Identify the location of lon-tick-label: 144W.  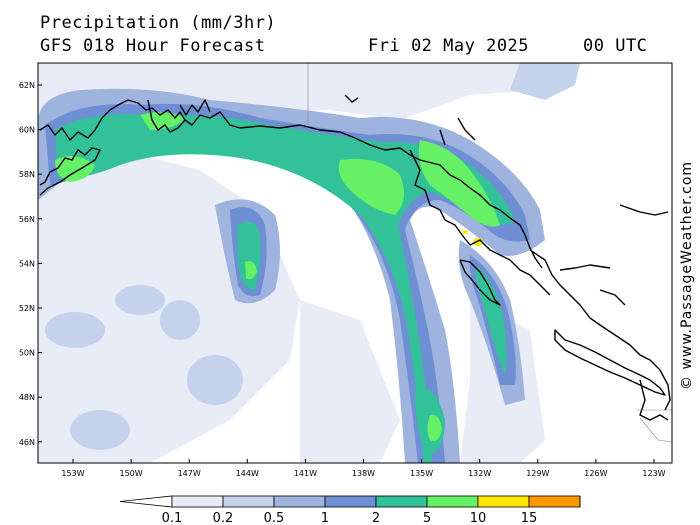
(247, 473).